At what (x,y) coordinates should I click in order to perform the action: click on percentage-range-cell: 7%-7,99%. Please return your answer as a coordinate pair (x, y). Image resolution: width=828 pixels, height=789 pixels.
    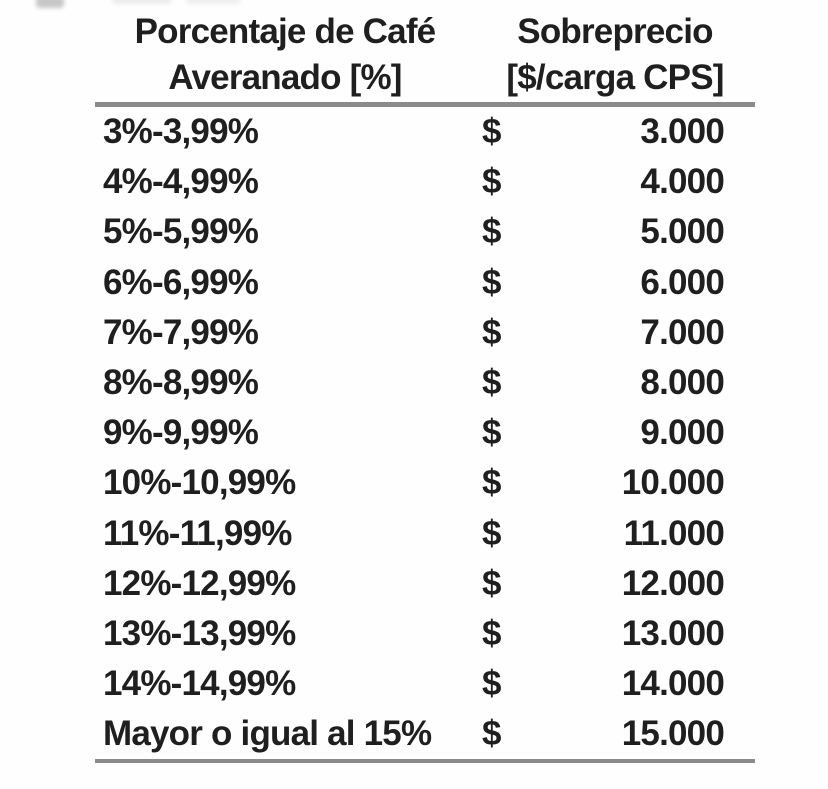
    Looking at the image, I should click on (181, 332).